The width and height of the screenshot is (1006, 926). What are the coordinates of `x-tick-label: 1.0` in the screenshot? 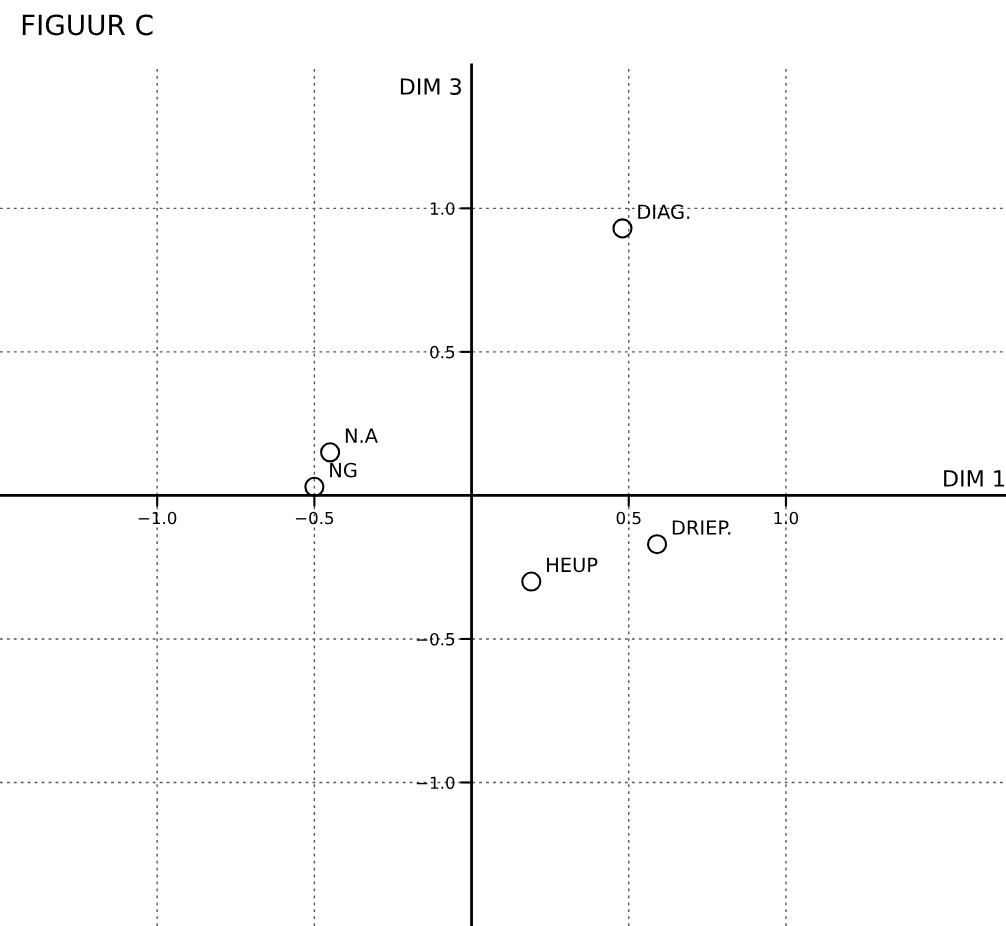 It's located at (786, 518).